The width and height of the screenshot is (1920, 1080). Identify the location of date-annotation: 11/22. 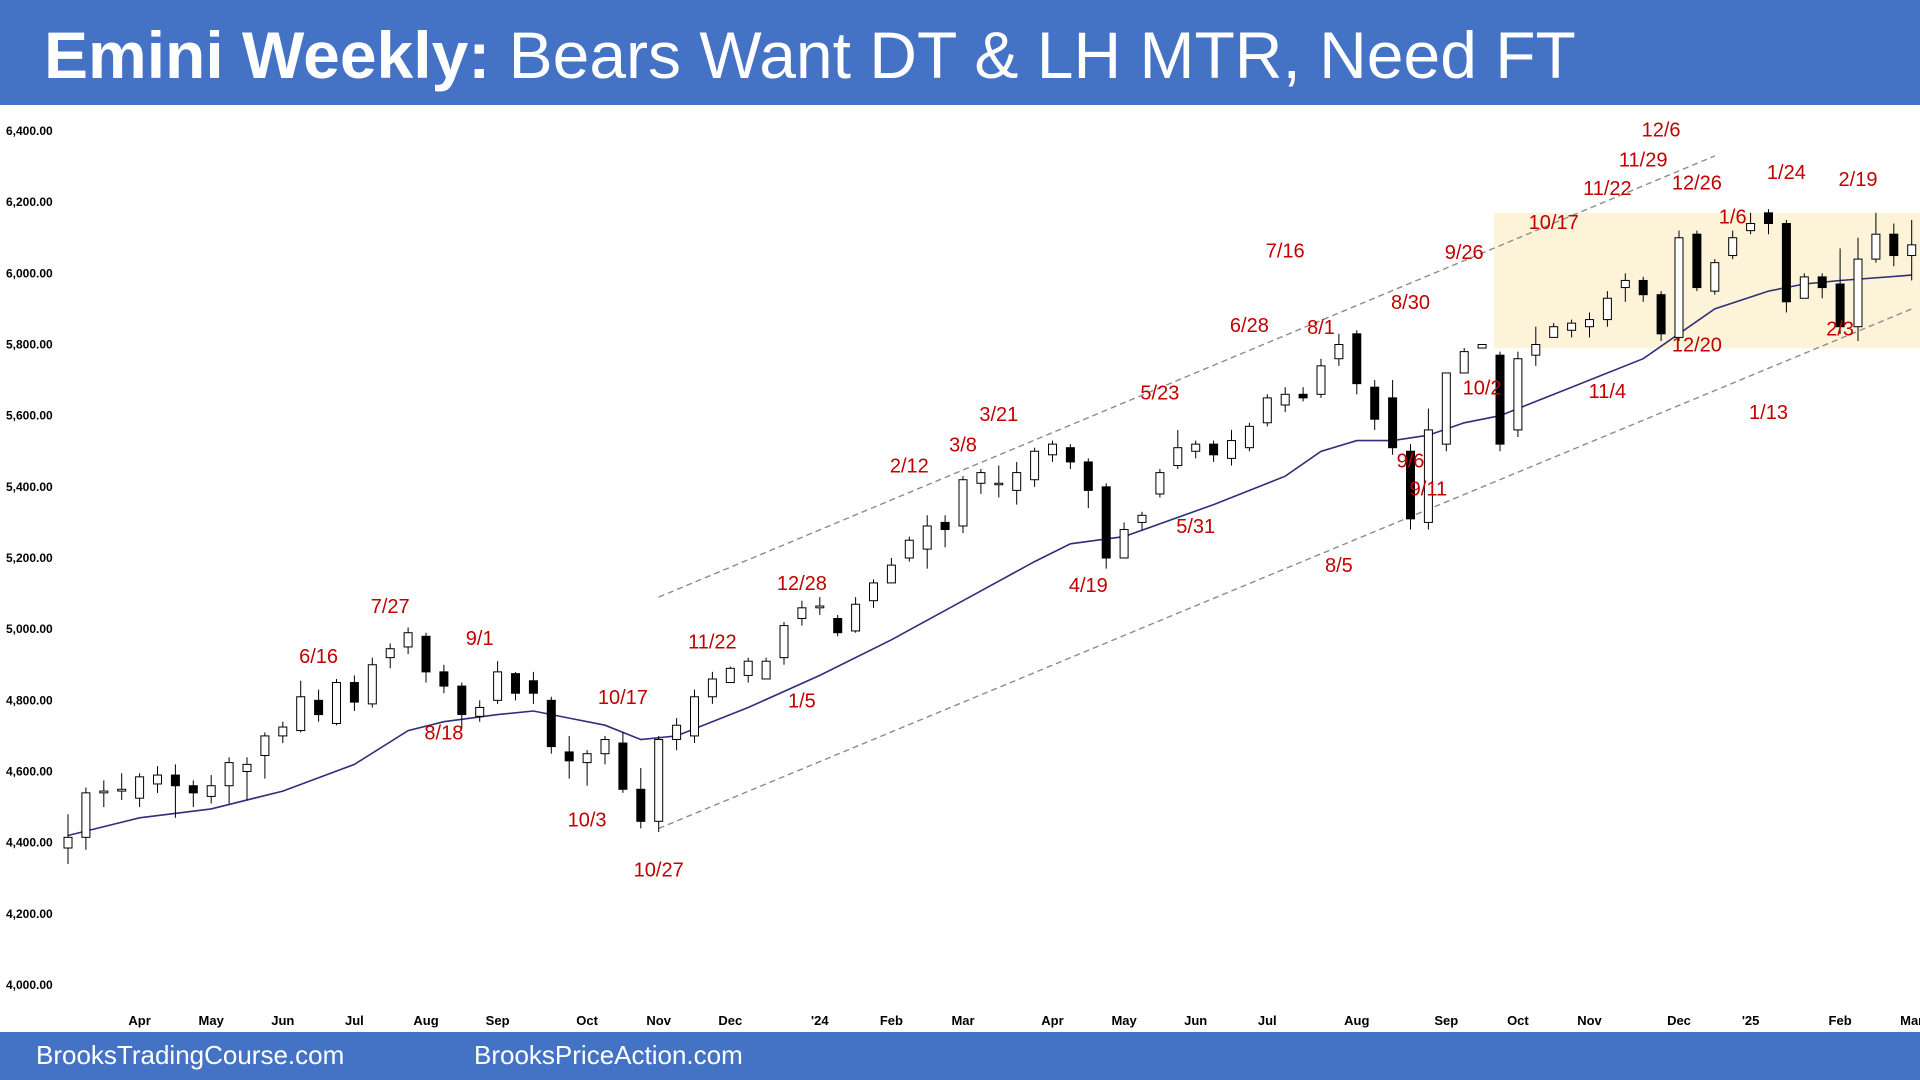
(1607, 189).